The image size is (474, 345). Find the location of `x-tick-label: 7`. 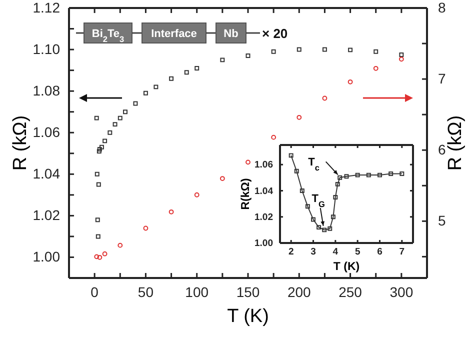

x-tick-label: 7 is located at coordinates (402, 252).